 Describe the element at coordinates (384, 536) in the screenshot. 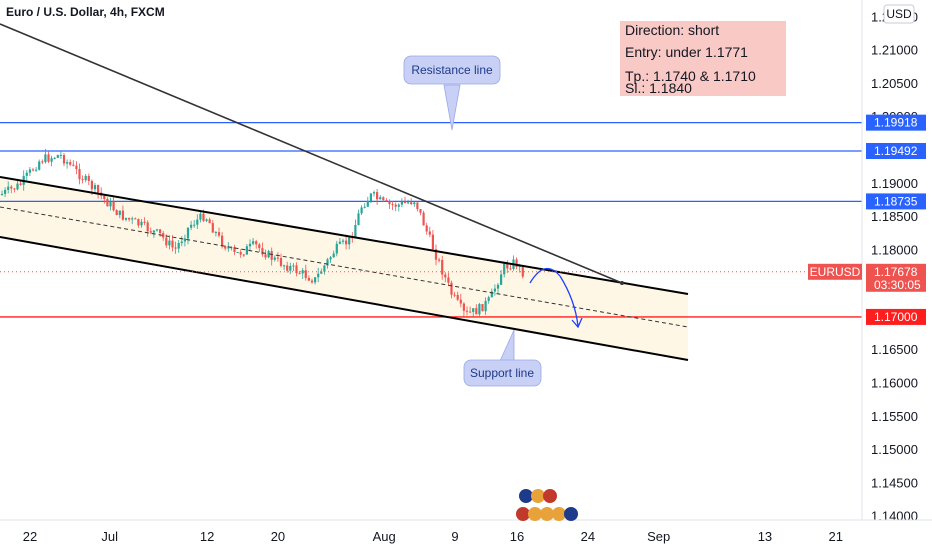

I see `time-tick-label: Aug` at that location.